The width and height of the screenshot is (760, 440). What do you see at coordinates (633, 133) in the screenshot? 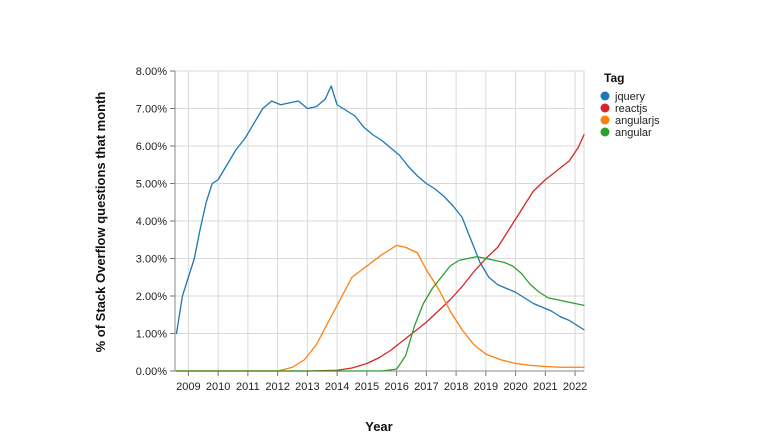
I see `legend-label: angular` at bounding box center [633, 133].